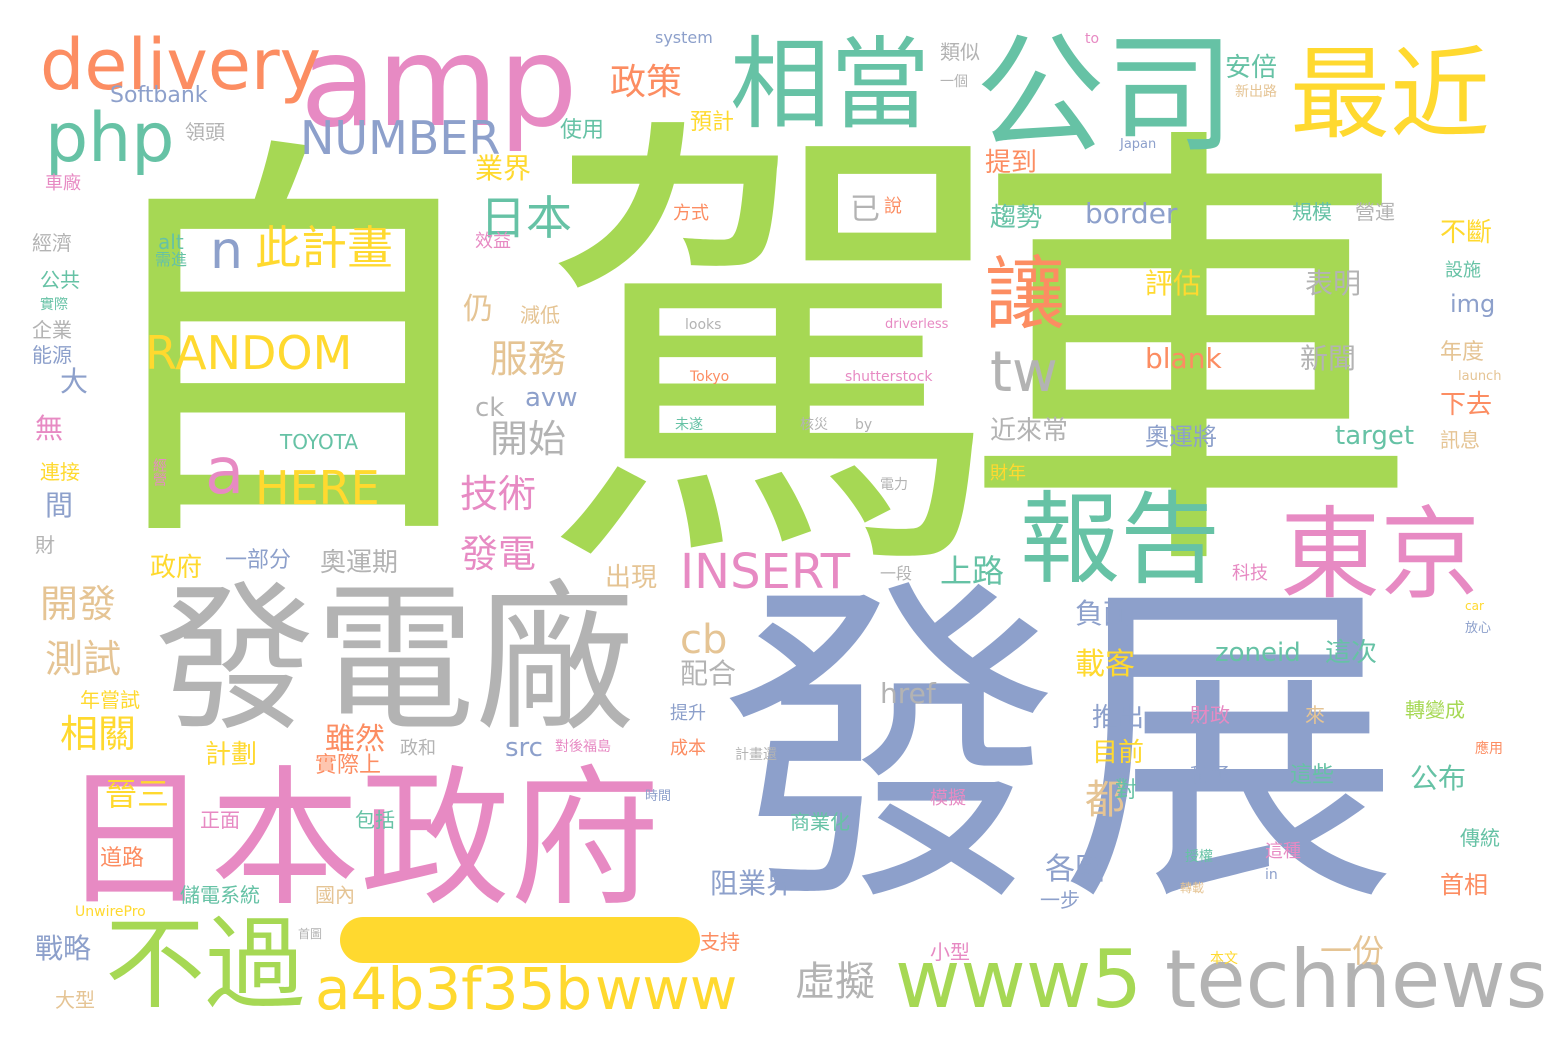 The width and height of the screenshot is (1548, 1052). Describe the element at coordinates (110, 138) in the screenshot. I see `cloud-word: php` at that location.